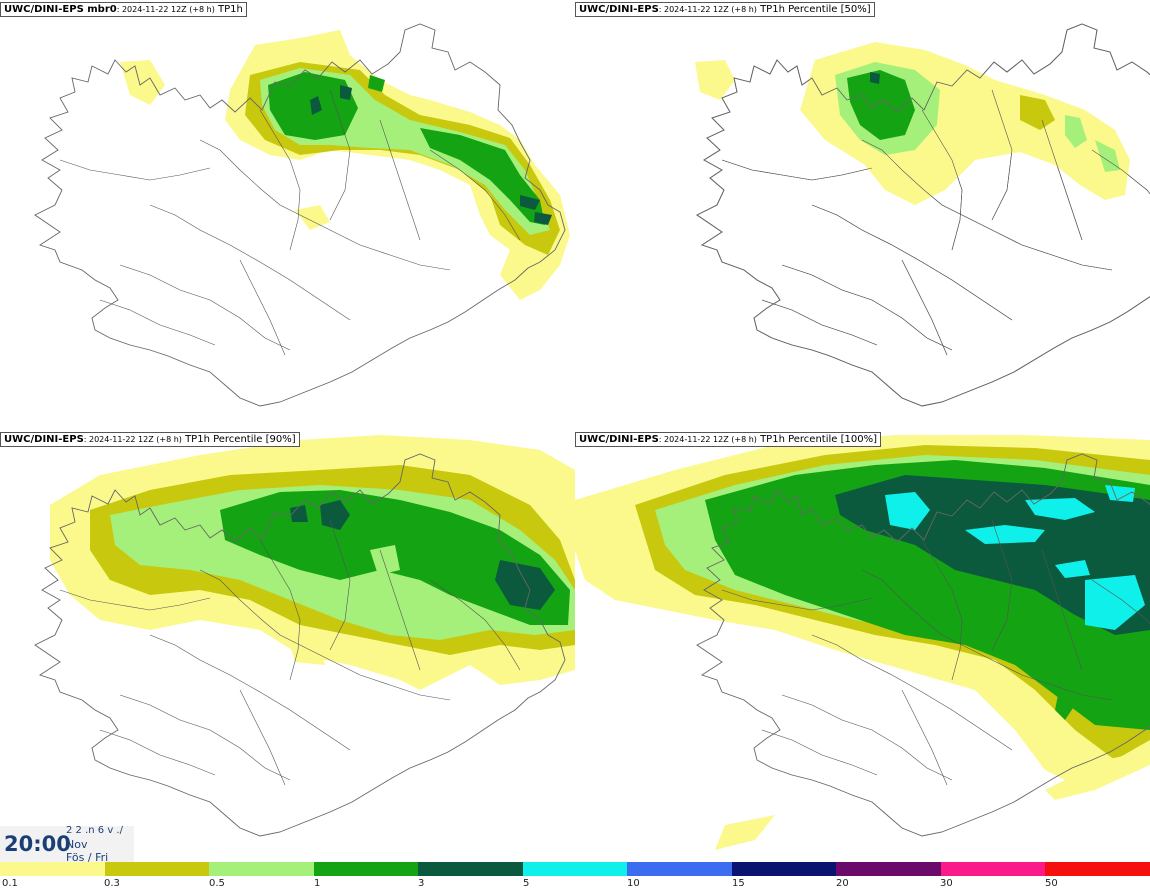 The width and height of the screenshot is (1150, 891). What do you see at coordinates (317, 883) in the screenshot?
I see `colorscale-label: 1` at bounding box center [317, 883].